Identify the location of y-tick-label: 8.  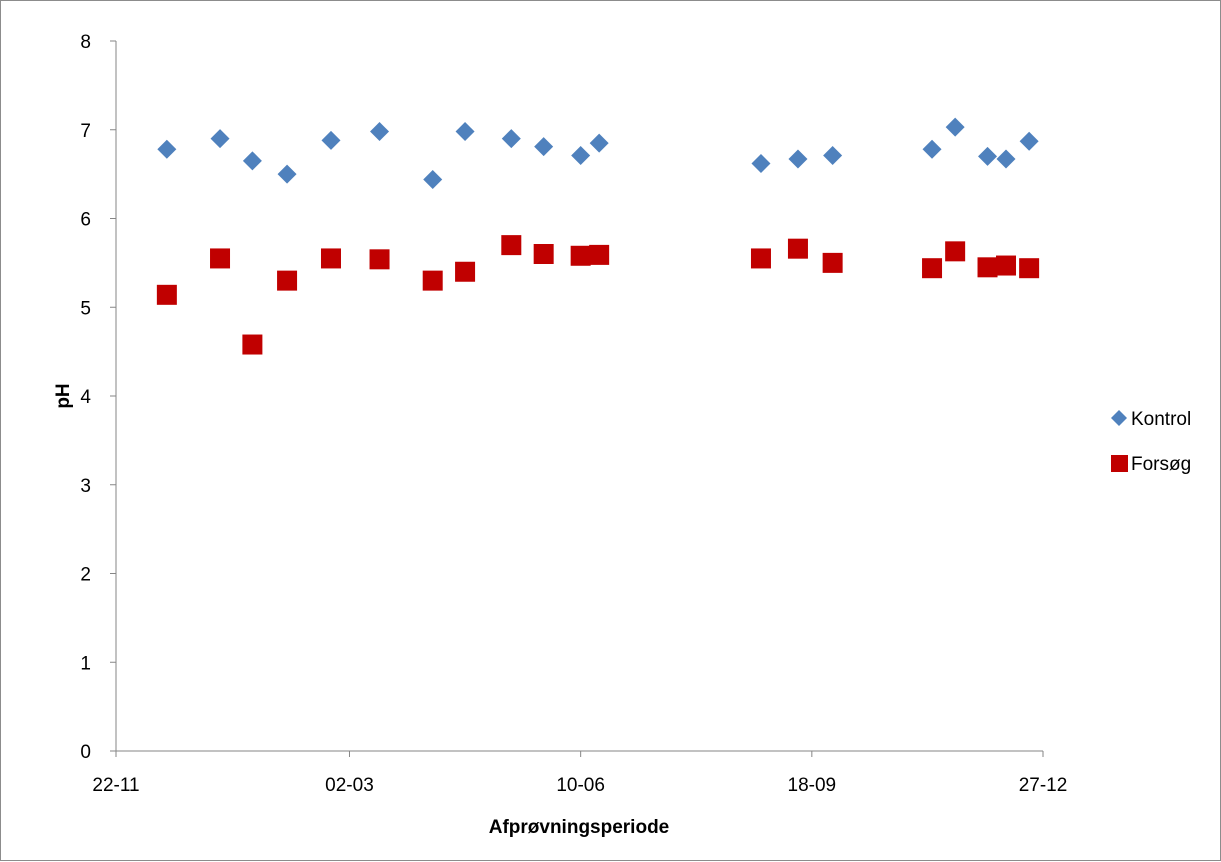
(85, 42).